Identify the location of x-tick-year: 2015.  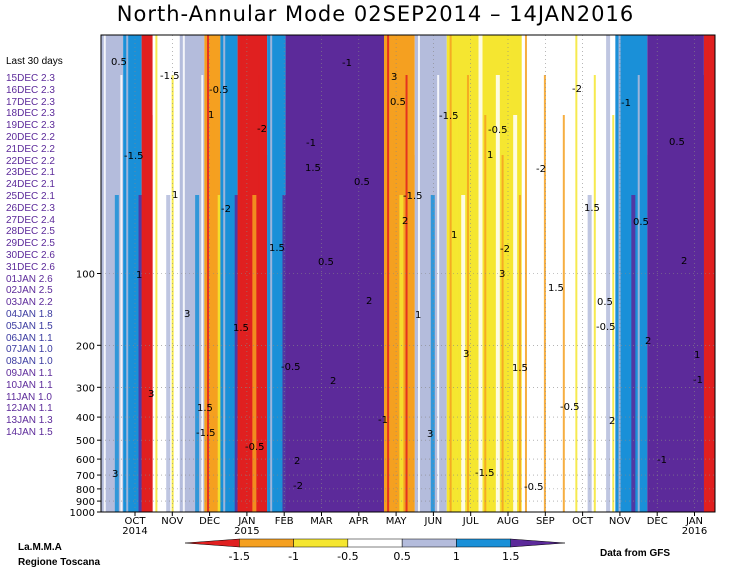
(246, 531).